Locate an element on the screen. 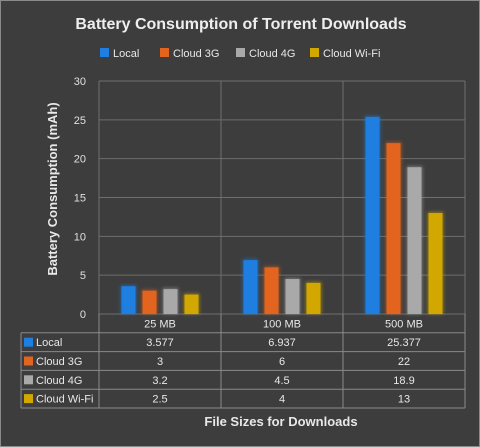 This screenshot has height=447, width=480. y-tick-label: 10 is located at coordinates (80, 237).